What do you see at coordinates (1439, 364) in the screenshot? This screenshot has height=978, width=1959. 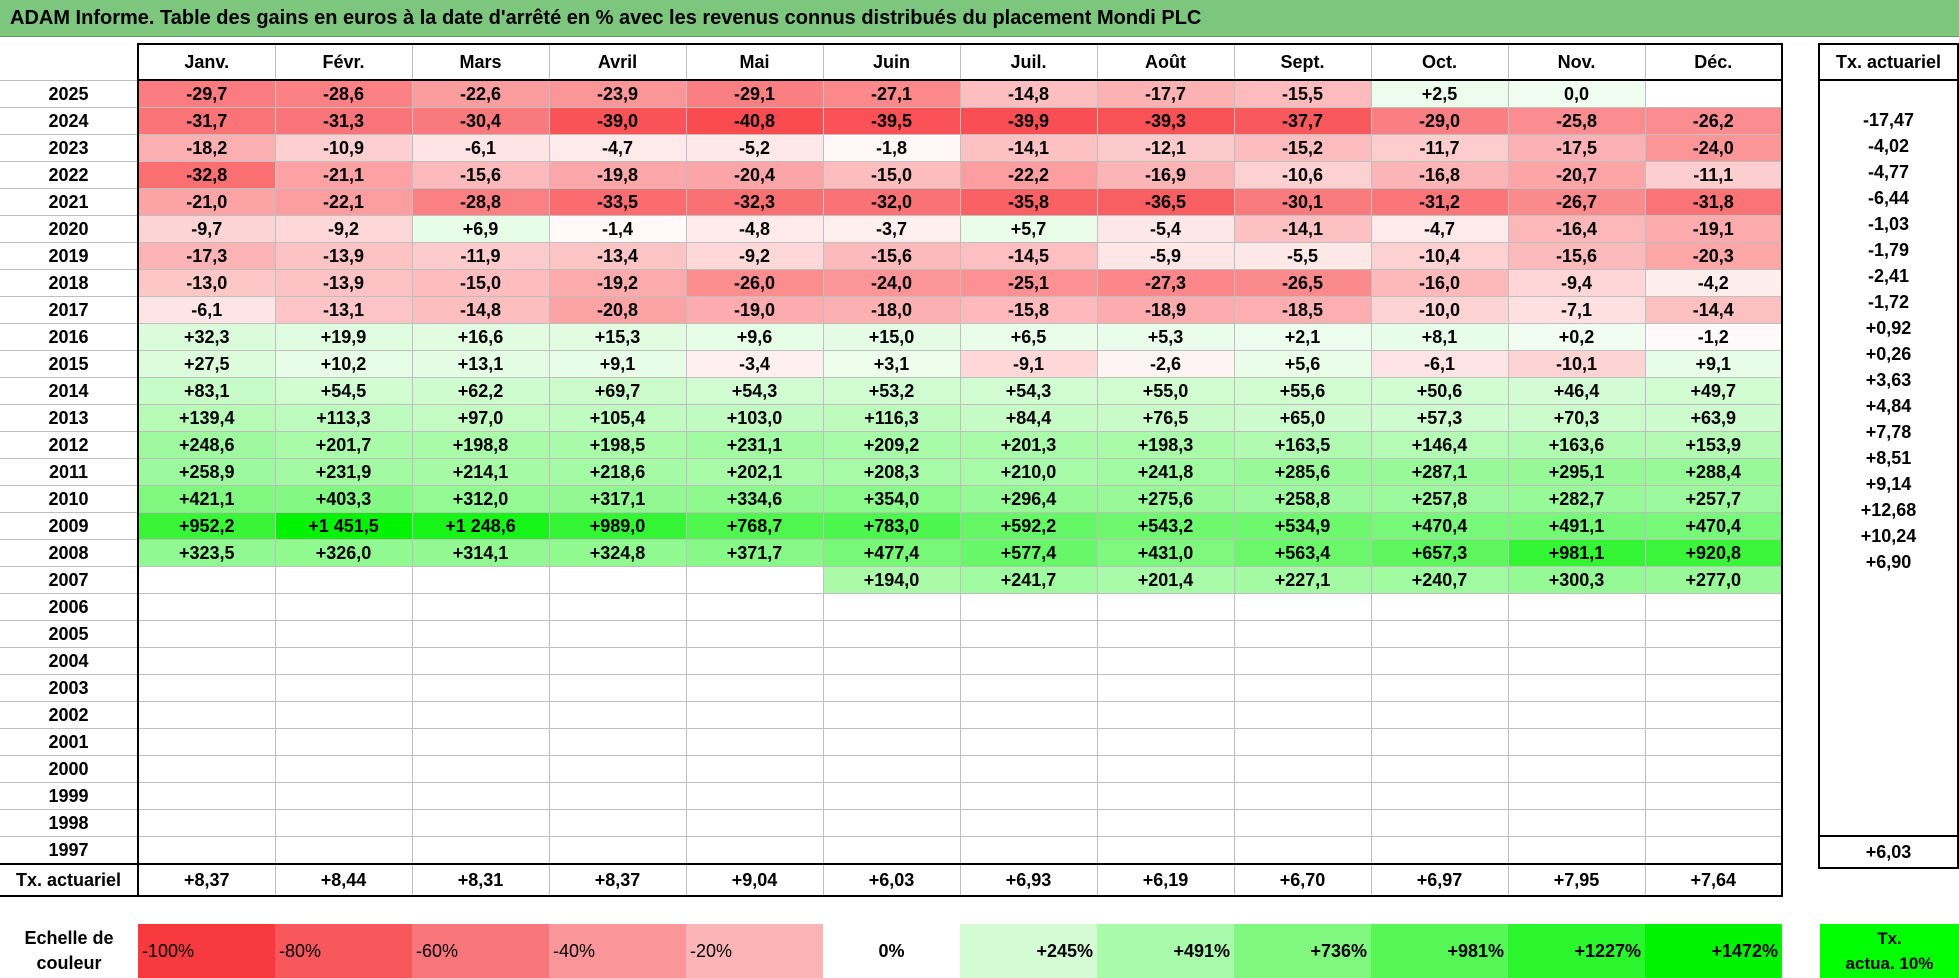 I see `gain-cell: -6,1` at bounding box center [1439, 364].